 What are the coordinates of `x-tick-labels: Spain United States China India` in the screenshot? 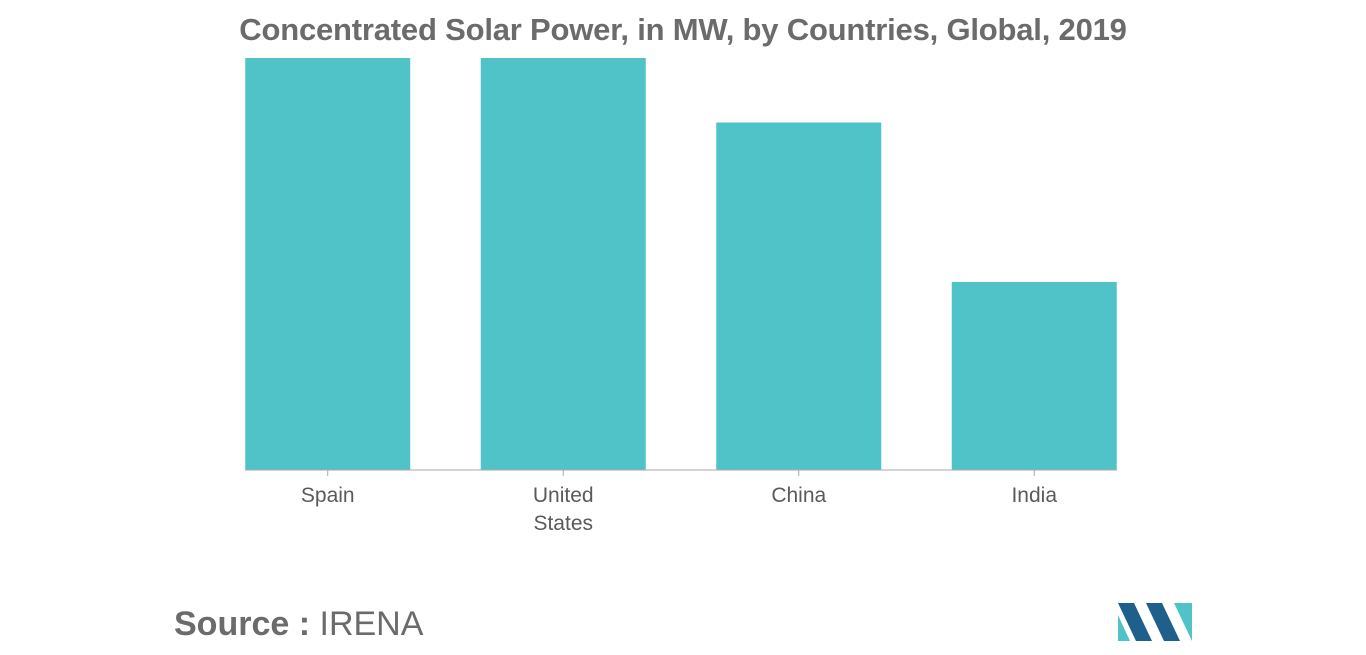 It's located at (679, 509).